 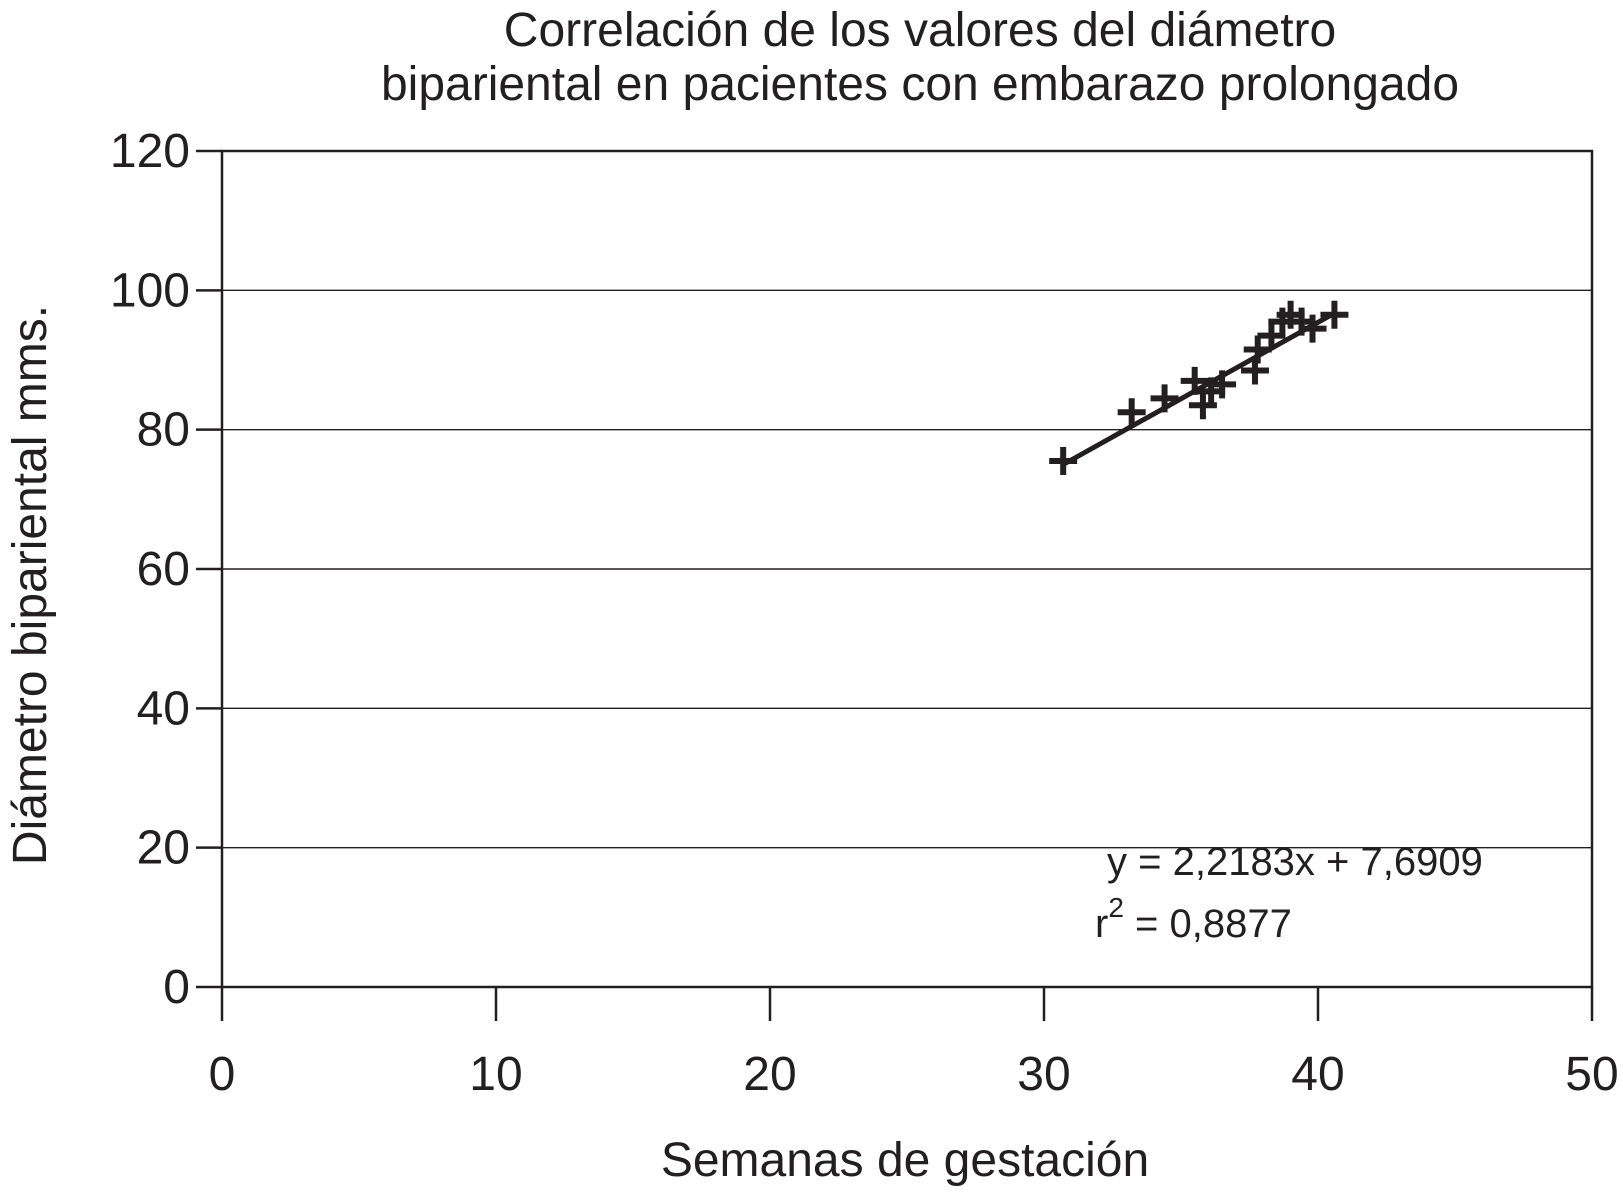 What do you see at coordinates (495, 1074) in the screenshot?
I see `x-tick-label-1: 10` at bounding box center [495, 1074].